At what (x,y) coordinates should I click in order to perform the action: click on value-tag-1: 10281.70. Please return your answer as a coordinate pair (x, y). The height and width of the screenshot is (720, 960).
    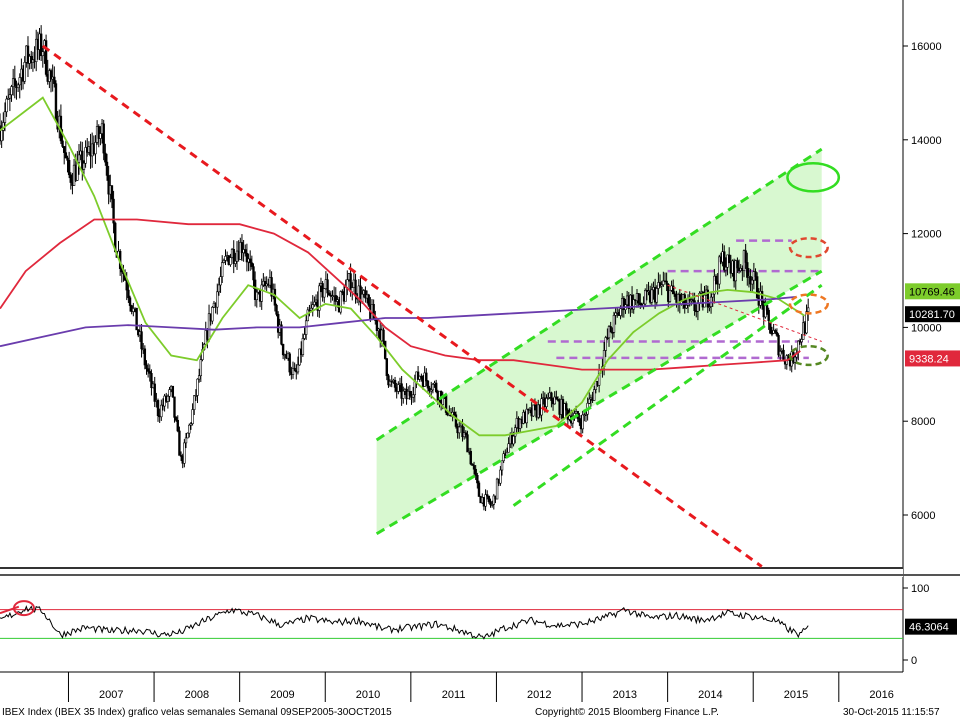
    Looking at the image, I should click on (932, 314).